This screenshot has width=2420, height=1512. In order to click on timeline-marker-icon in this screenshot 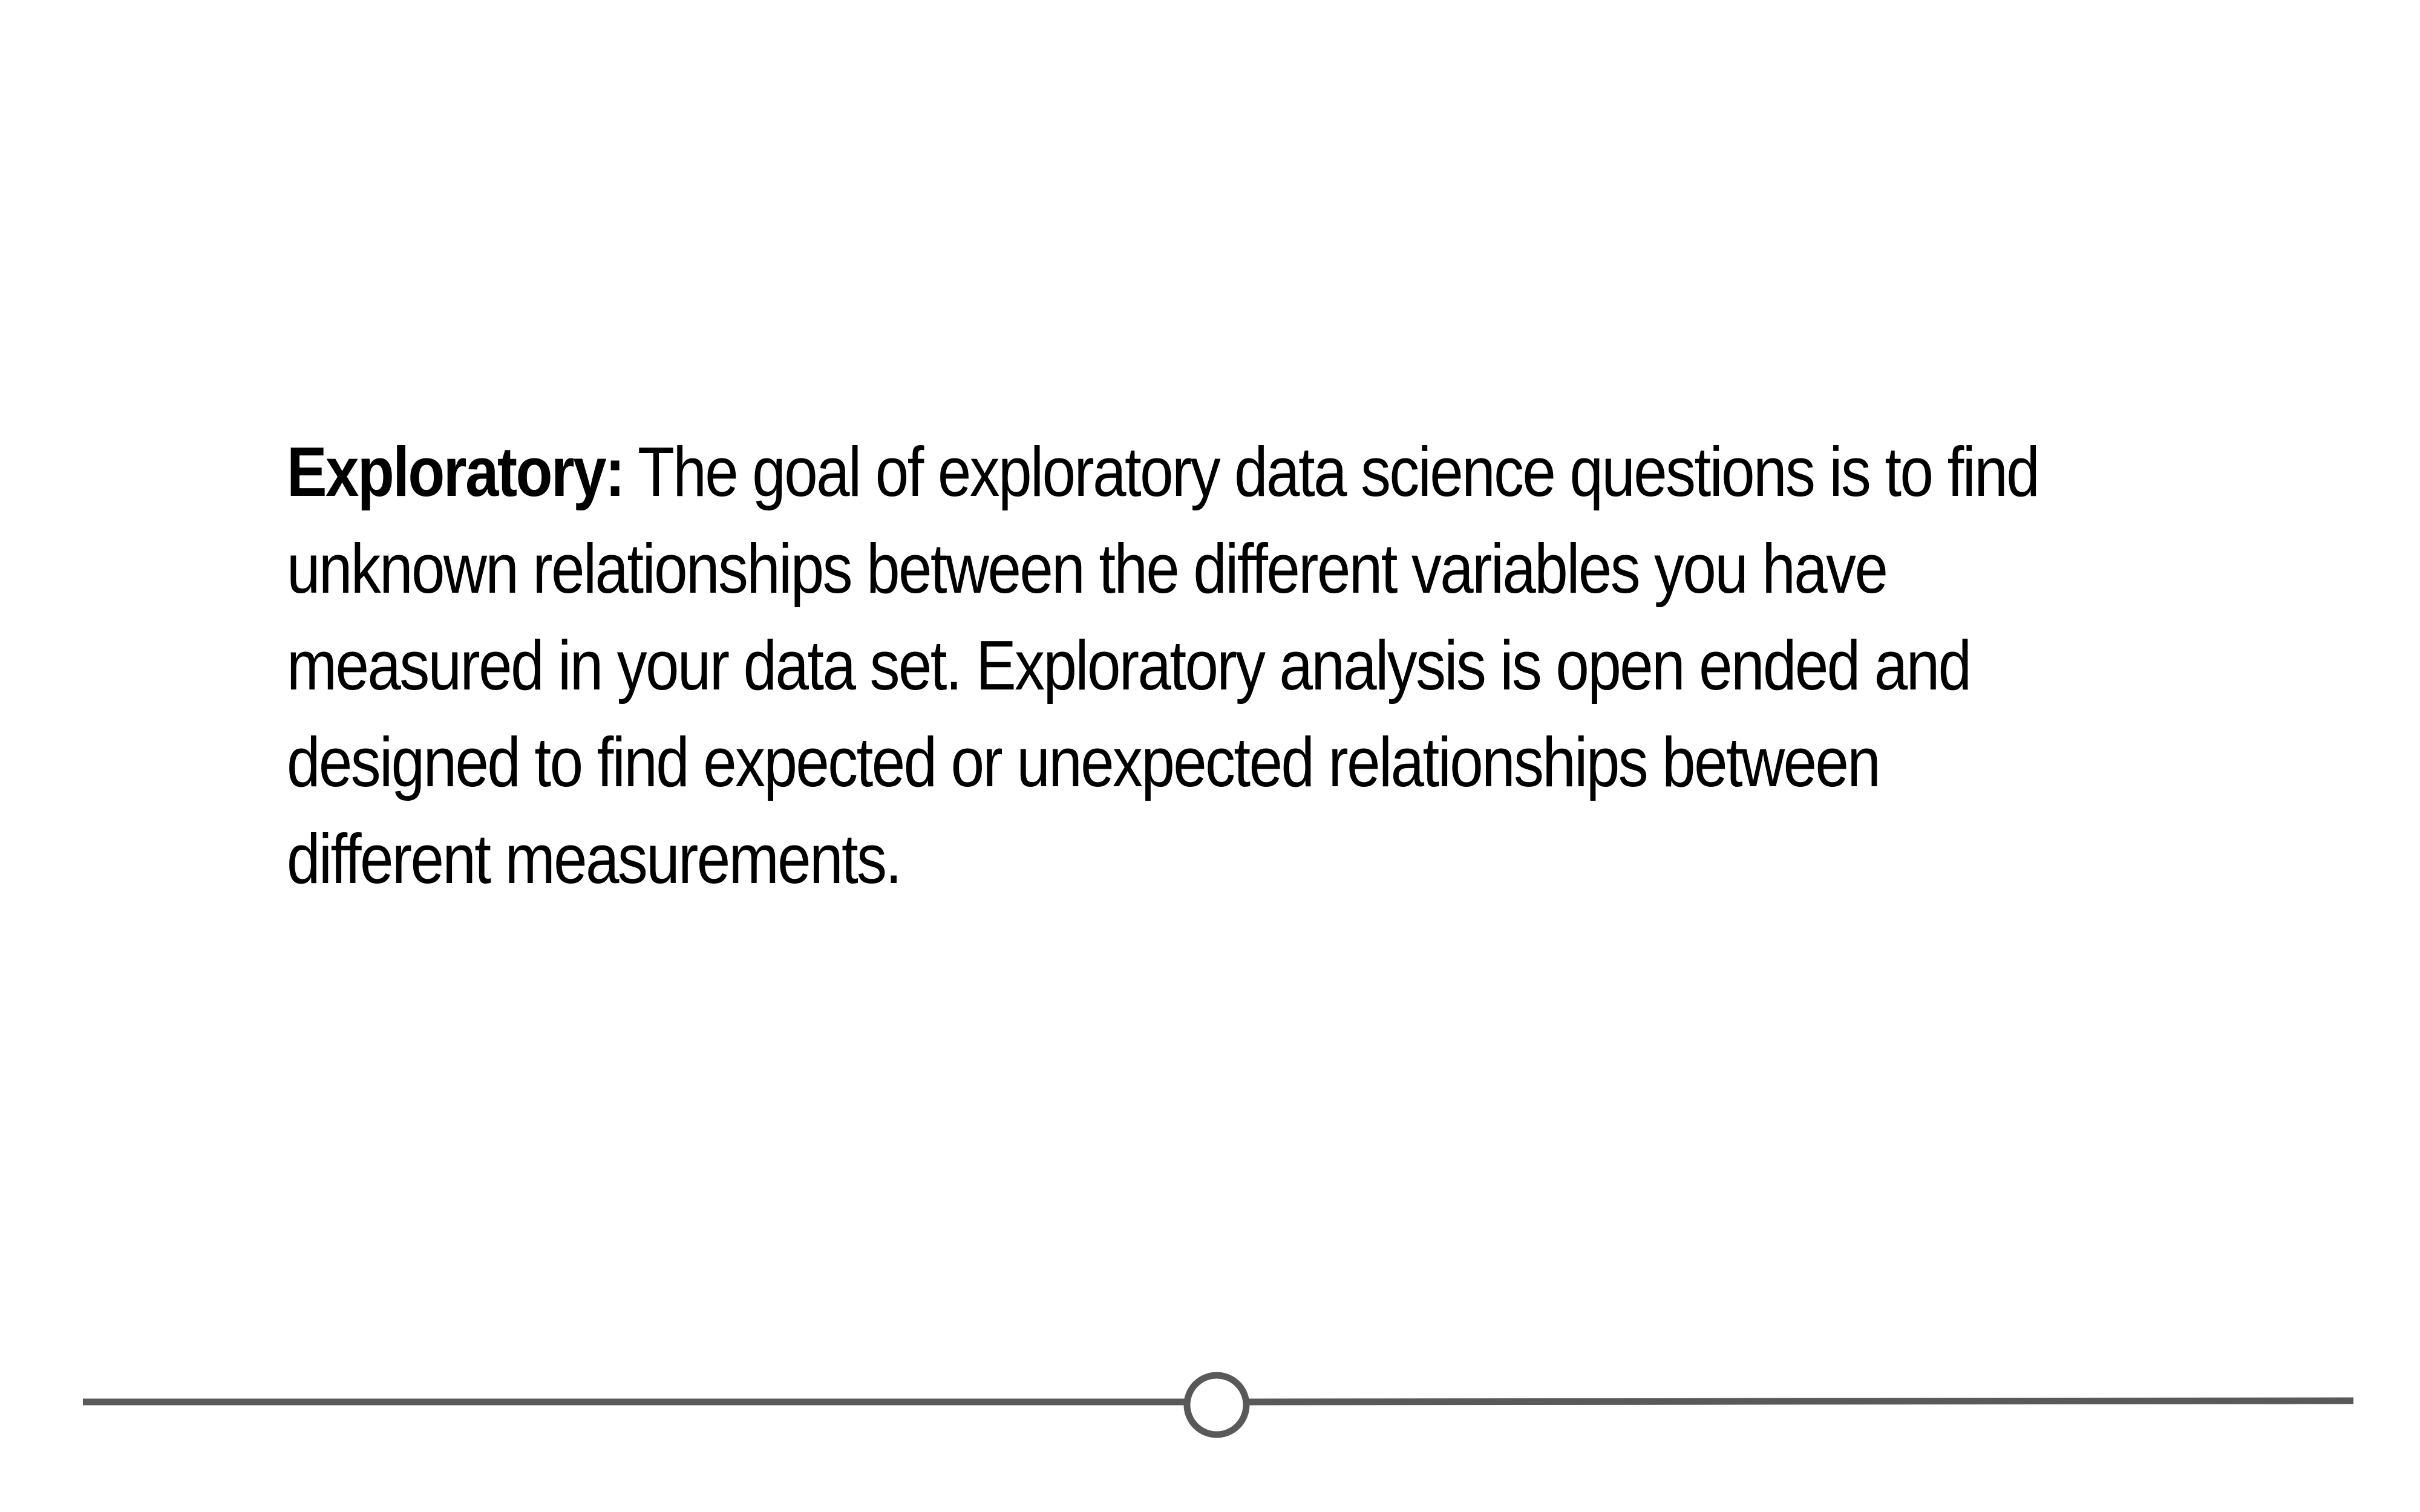, I will do `click(1216, 1405)`.